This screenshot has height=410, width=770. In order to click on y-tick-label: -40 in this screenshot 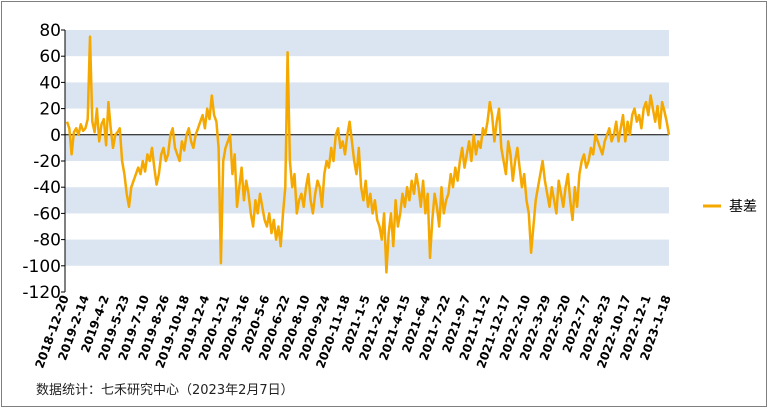, I will do `click(47, 188)`.